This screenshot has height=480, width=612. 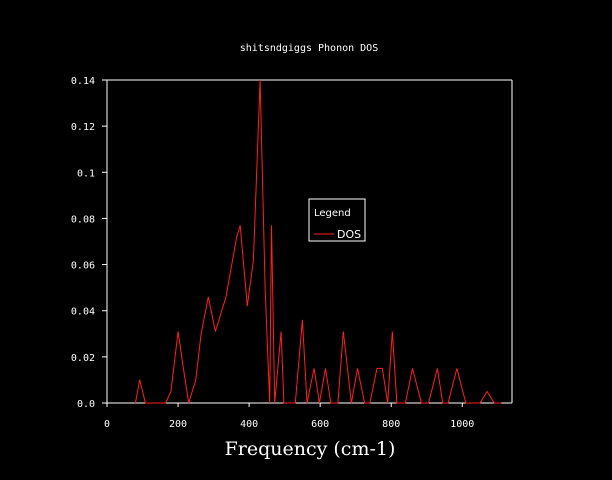 What do you see at coordinates (83, 312) in the screenshot?
I see `y-tick-label: 0.04` at bounding box center [83, 312].